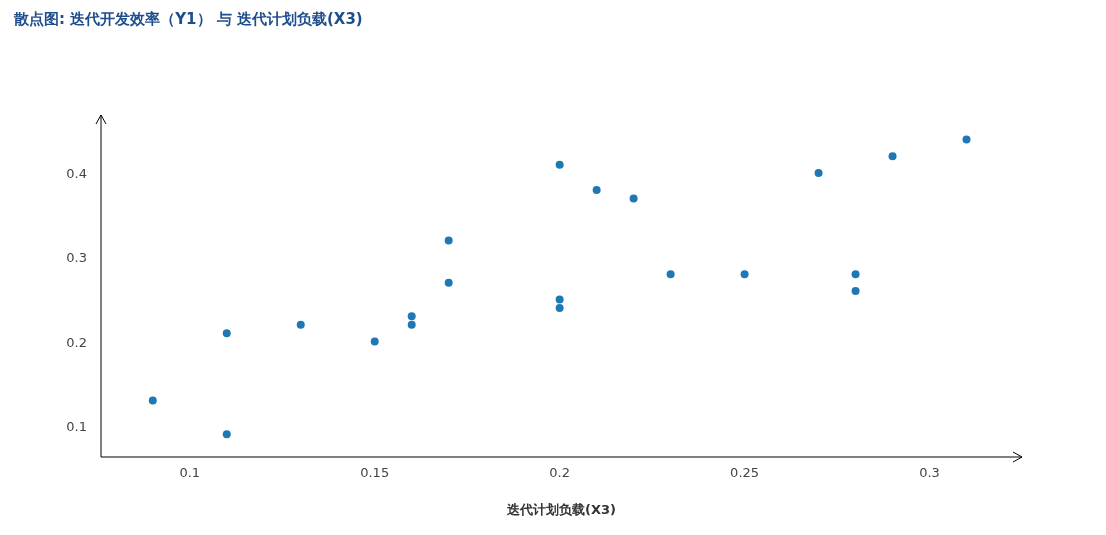  I want to click on y-tick-label: 0.2, so click(76, 342).